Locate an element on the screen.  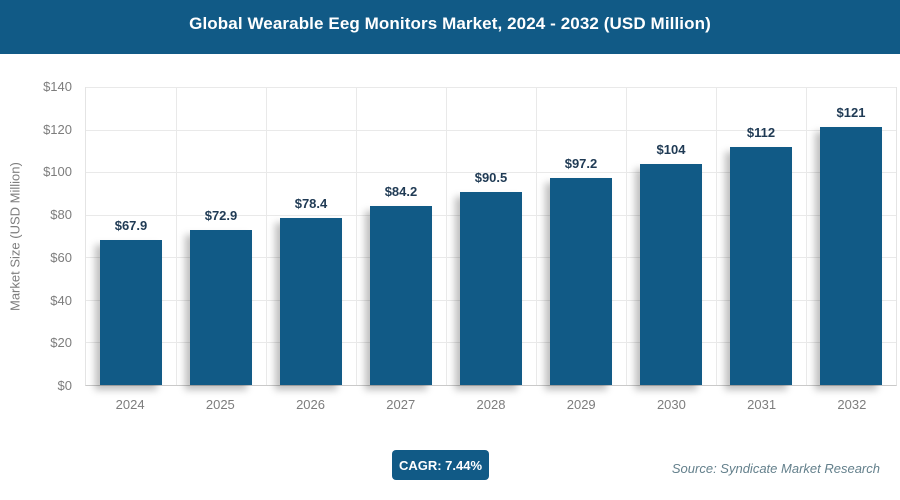
bar-value-label: $97.2 is located at coordinates (581, 164).